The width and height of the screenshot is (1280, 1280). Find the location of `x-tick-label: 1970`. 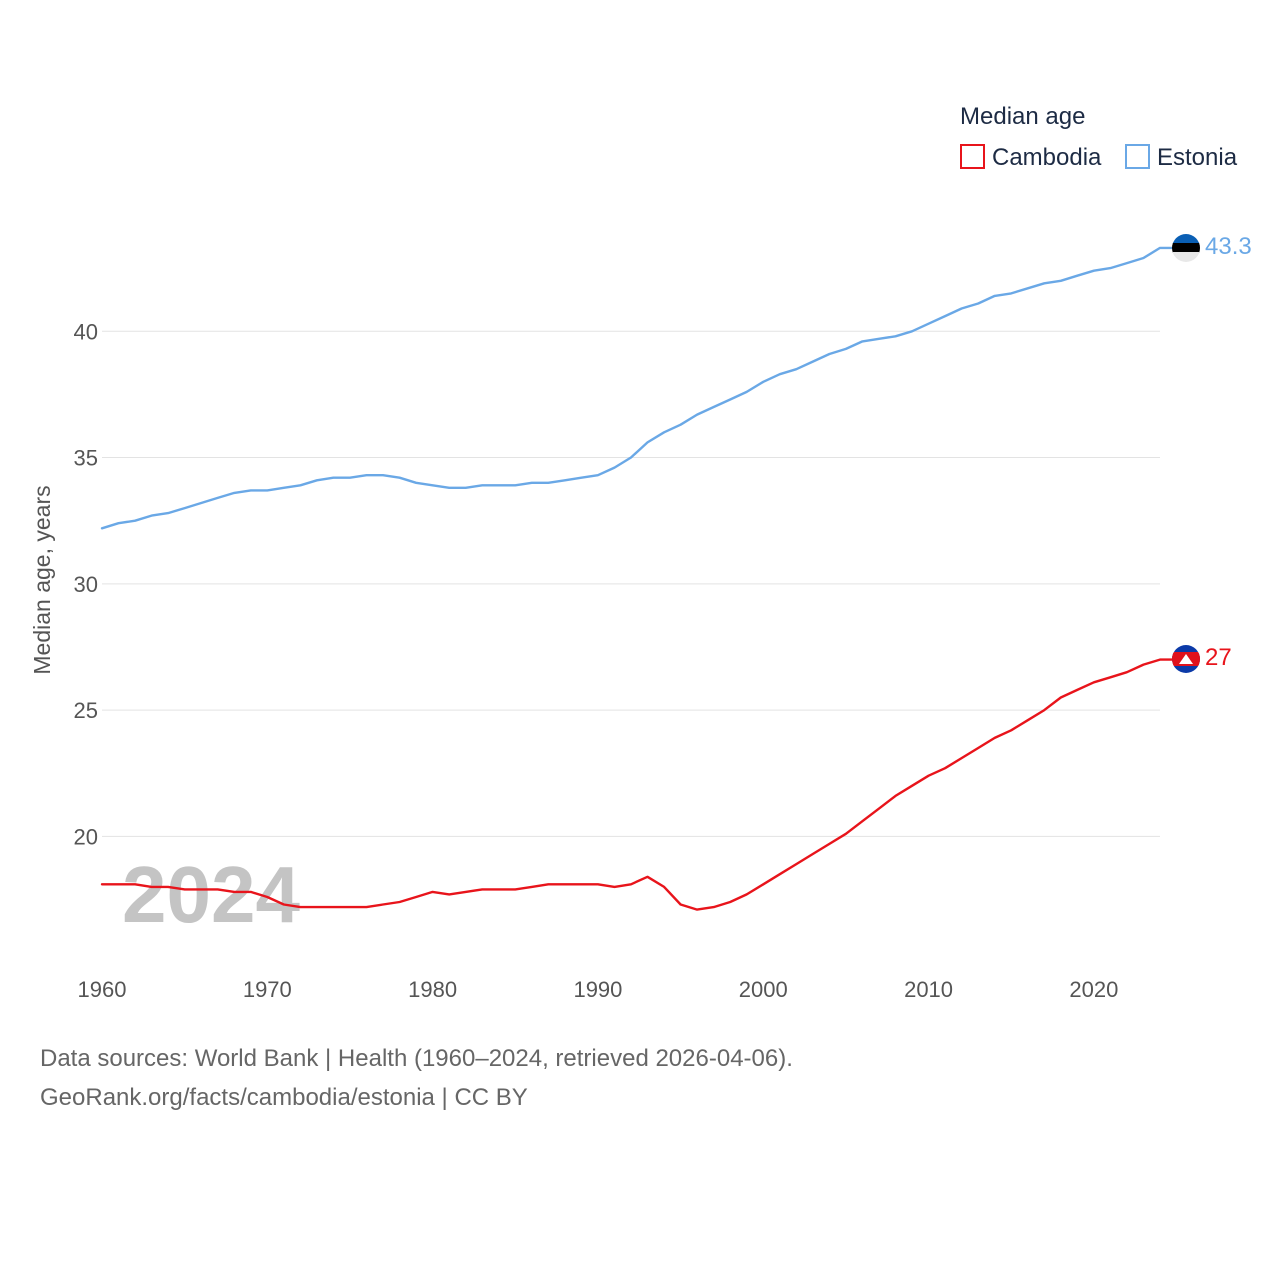

x-tick-label: 1970 is located at coordinates (267, 989).